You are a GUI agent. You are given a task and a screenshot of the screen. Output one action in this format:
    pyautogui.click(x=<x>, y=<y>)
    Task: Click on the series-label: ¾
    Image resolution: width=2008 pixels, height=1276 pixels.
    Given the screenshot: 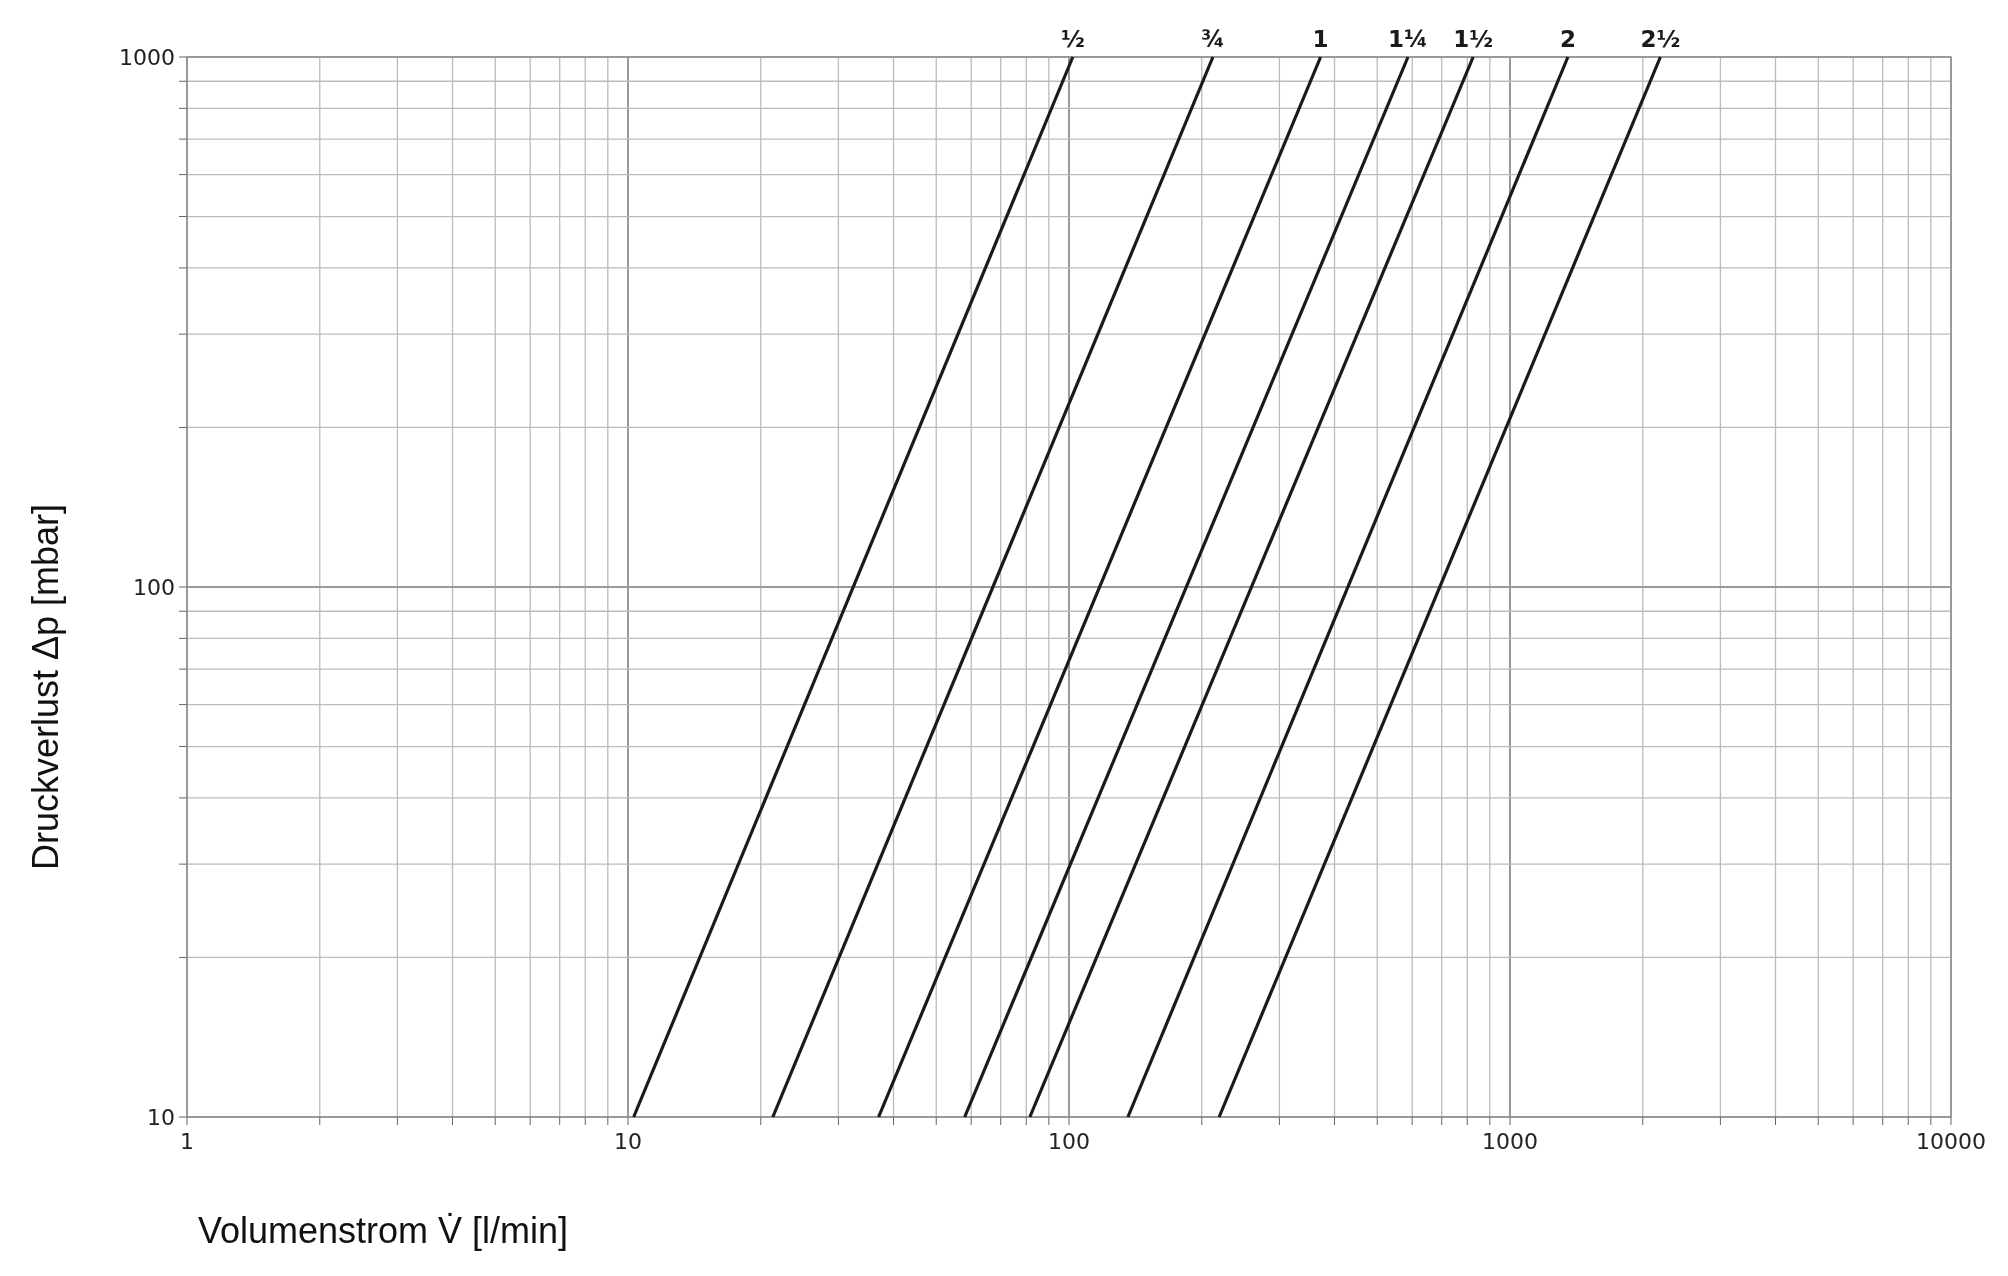 What is the action you would take?
    pyautogui.click(x=1213, y=39)
    